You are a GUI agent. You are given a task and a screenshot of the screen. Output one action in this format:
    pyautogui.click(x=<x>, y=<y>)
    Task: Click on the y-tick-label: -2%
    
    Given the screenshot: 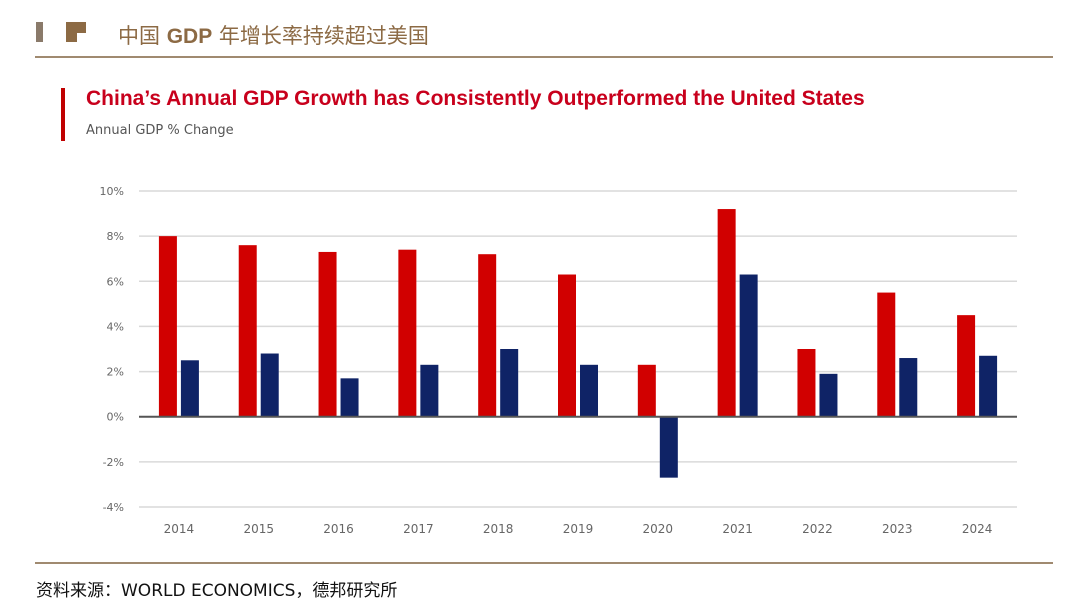 What is the action you would take?
    pyautogui.click(x=113, y=462)
    